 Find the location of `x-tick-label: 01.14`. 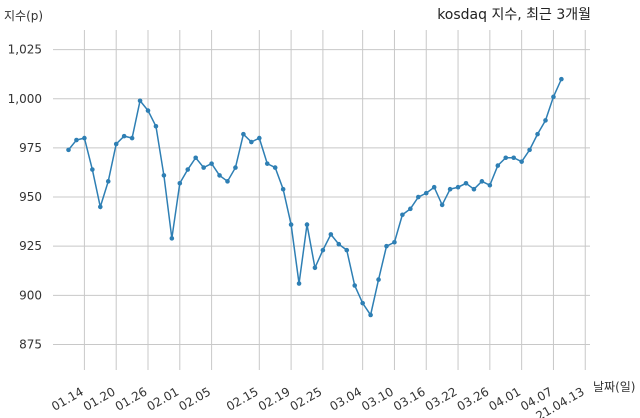

x-tick-label: 01.14 is located at coordinates (67, 398).